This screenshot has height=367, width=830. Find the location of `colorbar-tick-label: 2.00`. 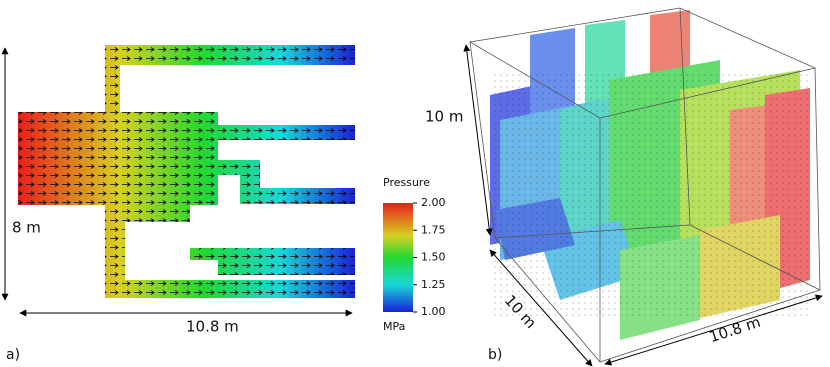

colorbar-tick-label: 2.00 is located at coordinates (433, 202).